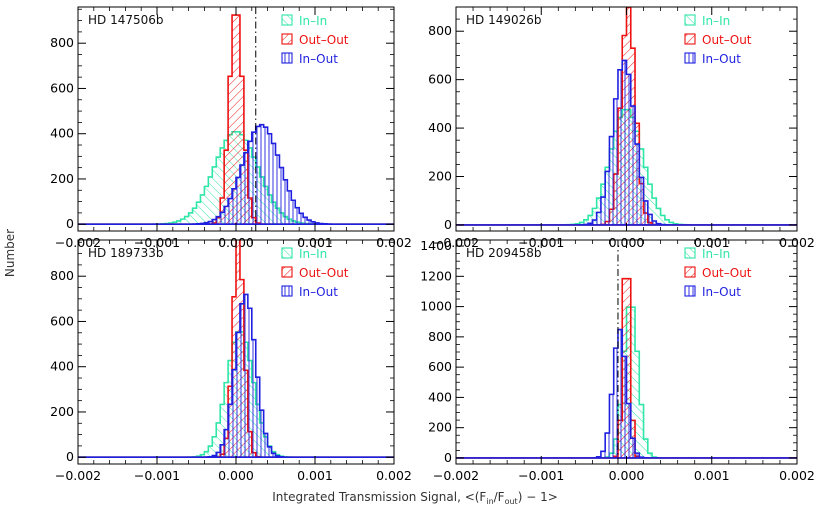 The height and width of the screenshot is (507, 830). Describe the element at coordinates (504, 253) in the screenshot. I see `panel-title: HD 209458b` at that location.